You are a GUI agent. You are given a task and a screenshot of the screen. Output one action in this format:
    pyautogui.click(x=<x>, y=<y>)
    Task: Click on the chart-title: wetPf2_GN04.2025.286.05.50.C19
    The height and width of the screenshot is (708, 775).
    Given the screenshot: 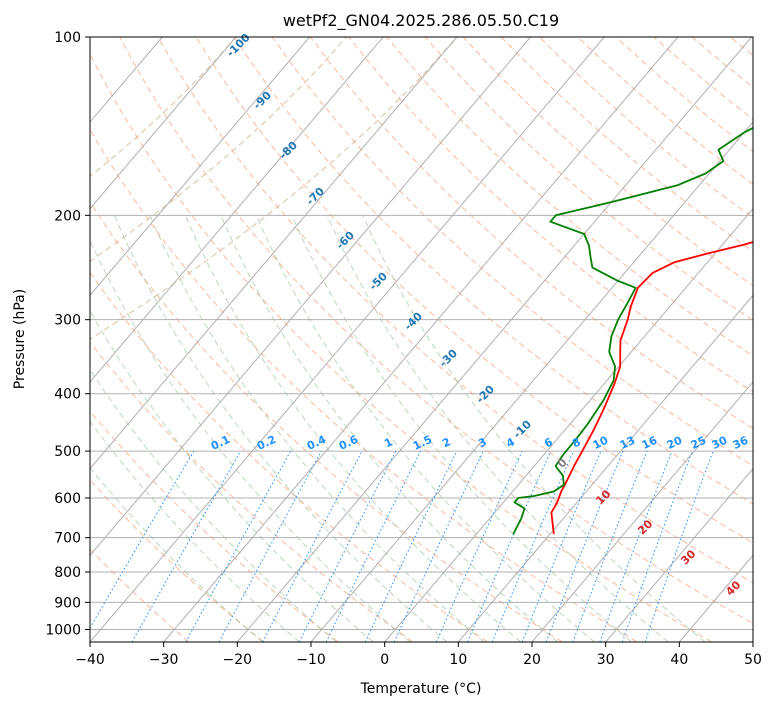 What is the action you would take?
    pyautogui.click(x=421, y=21)
    